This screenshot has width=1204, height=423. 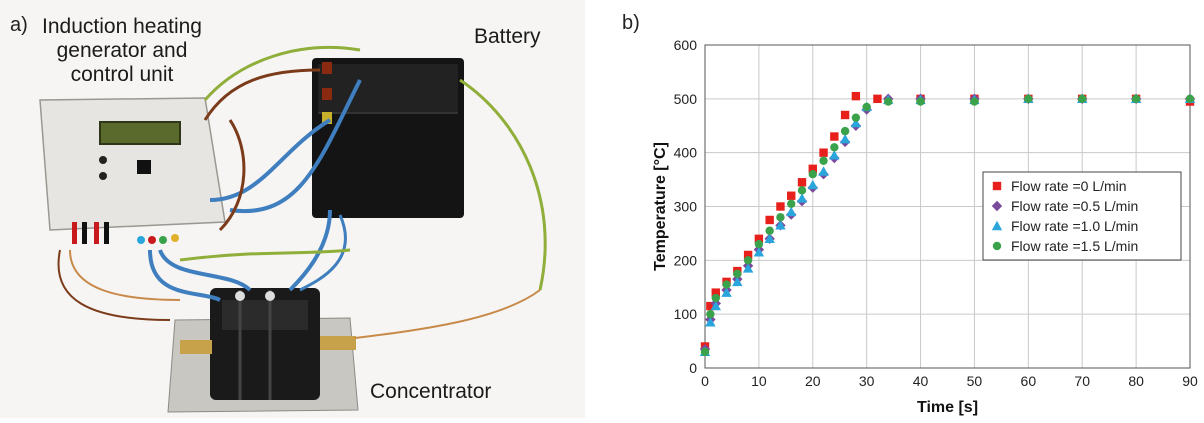 I want to click on legend-label: Flow rate =0 L/min, so click(x=1069, y=186).